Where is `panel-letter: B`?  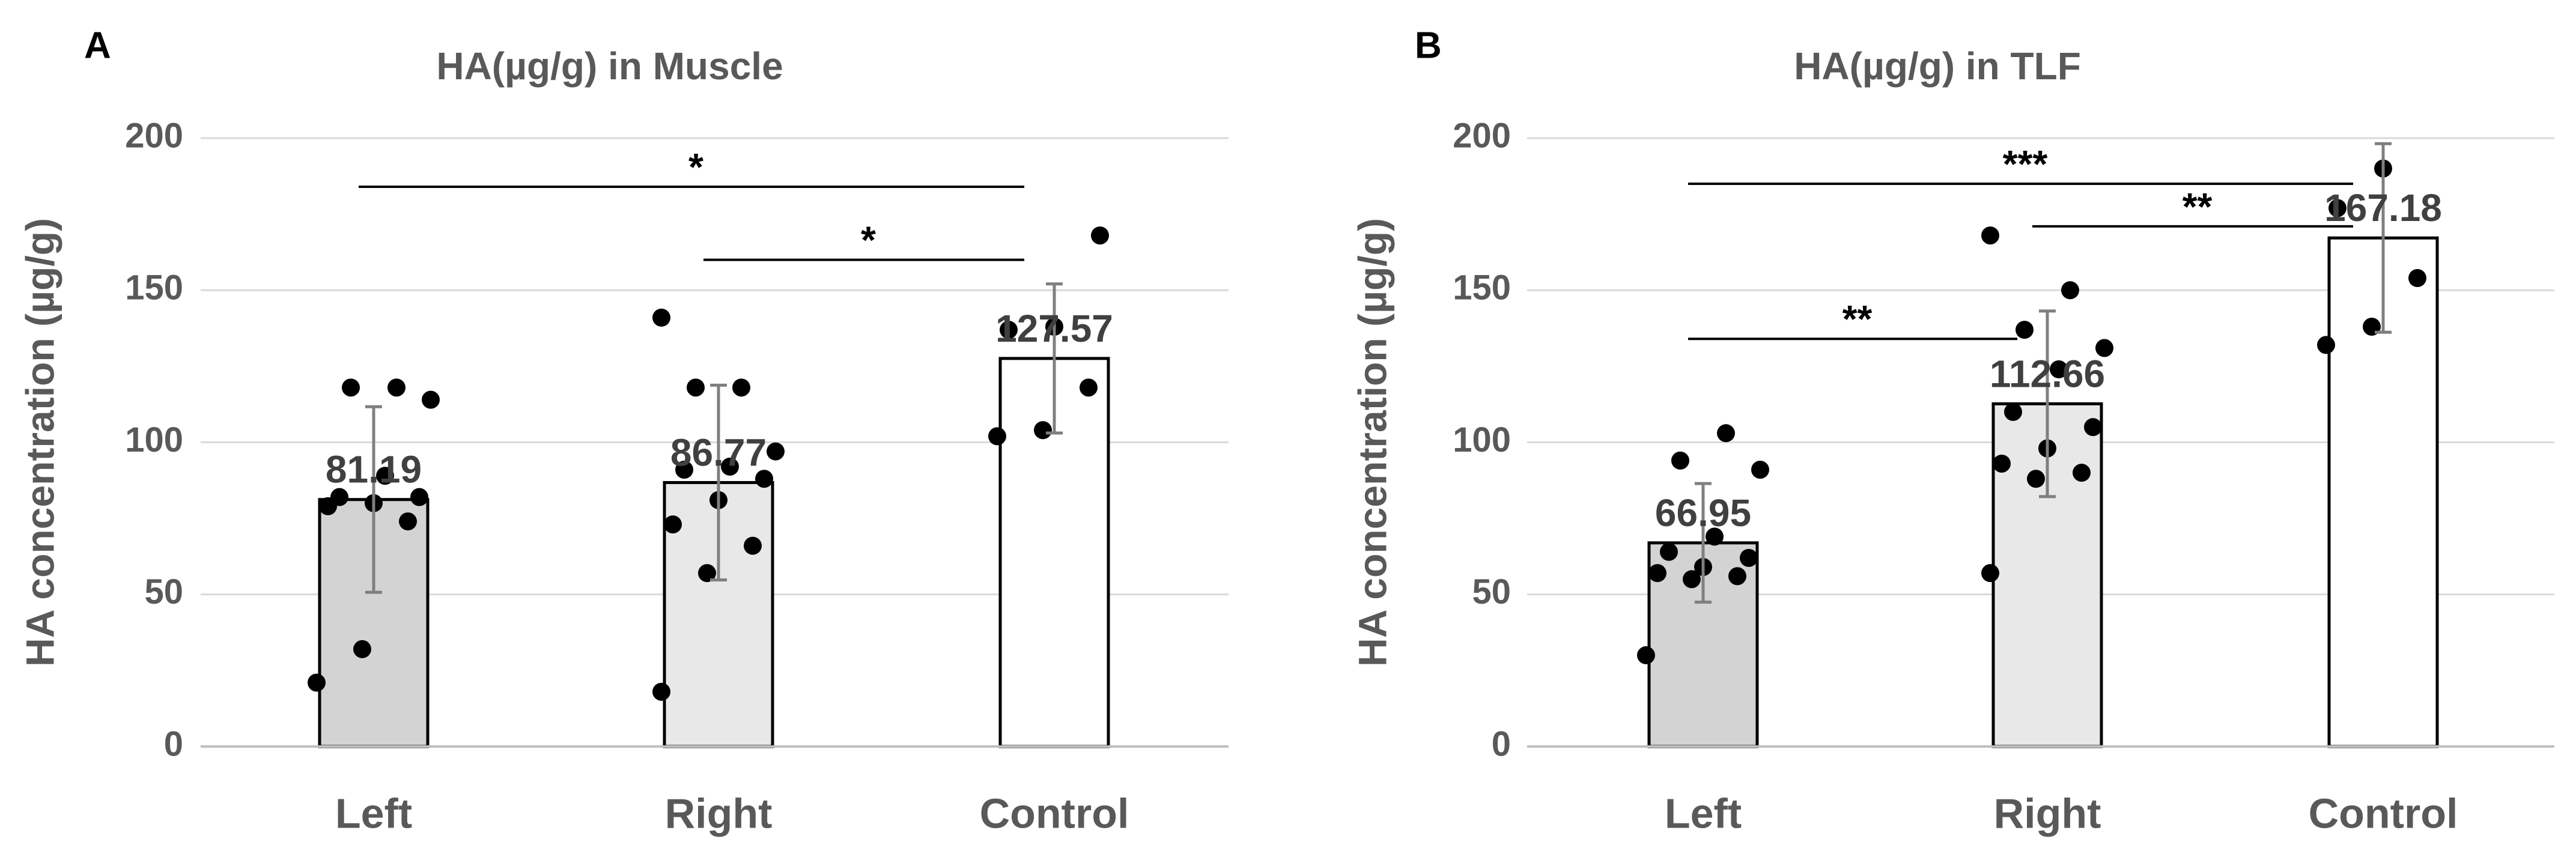 panel-letter: B is located at coordinates (1428, 45).